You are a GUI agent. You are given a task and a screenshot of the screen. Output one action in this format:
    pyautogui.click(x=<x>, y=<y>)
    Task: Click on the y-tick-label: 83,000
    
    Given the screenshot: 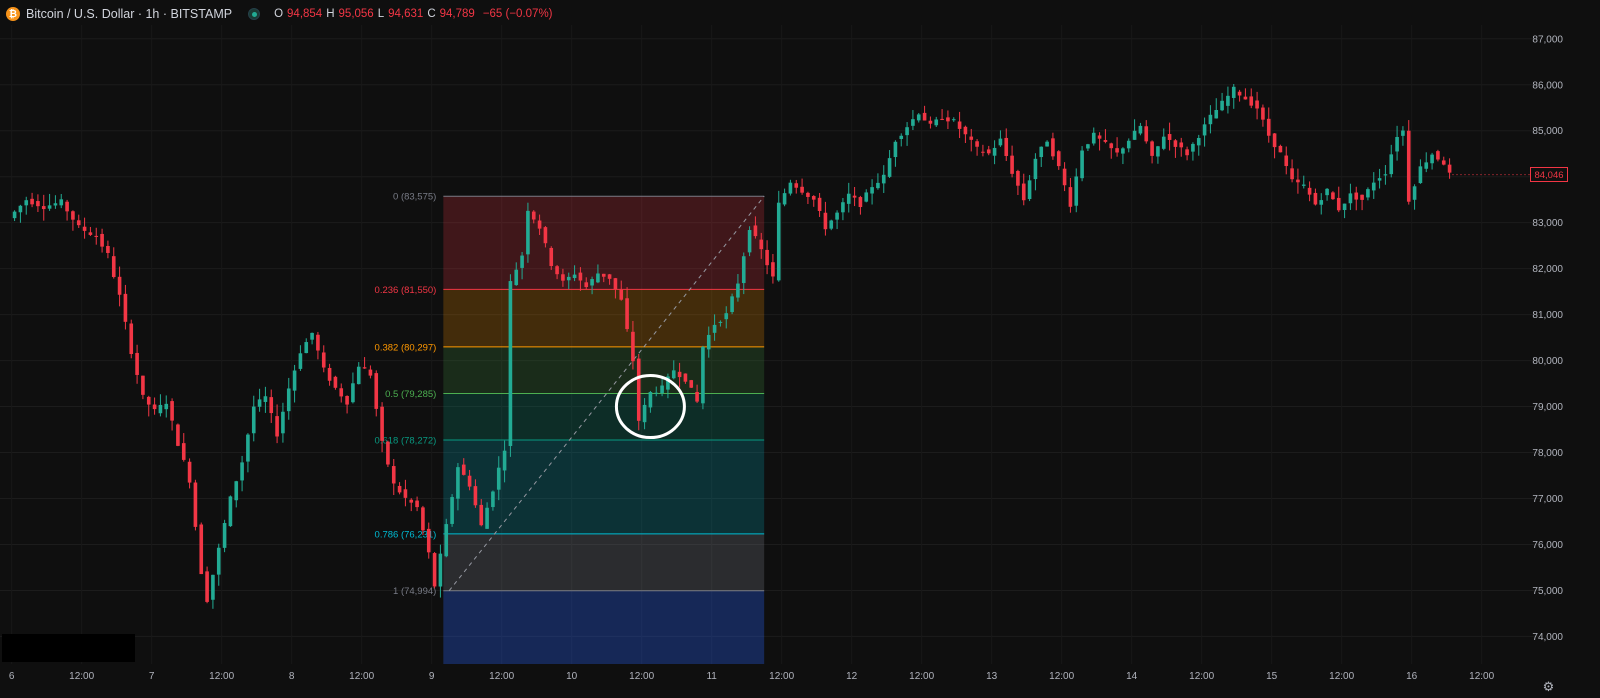 What is the action you would take?
    pyautogui.click(x=1547, y=223)
    